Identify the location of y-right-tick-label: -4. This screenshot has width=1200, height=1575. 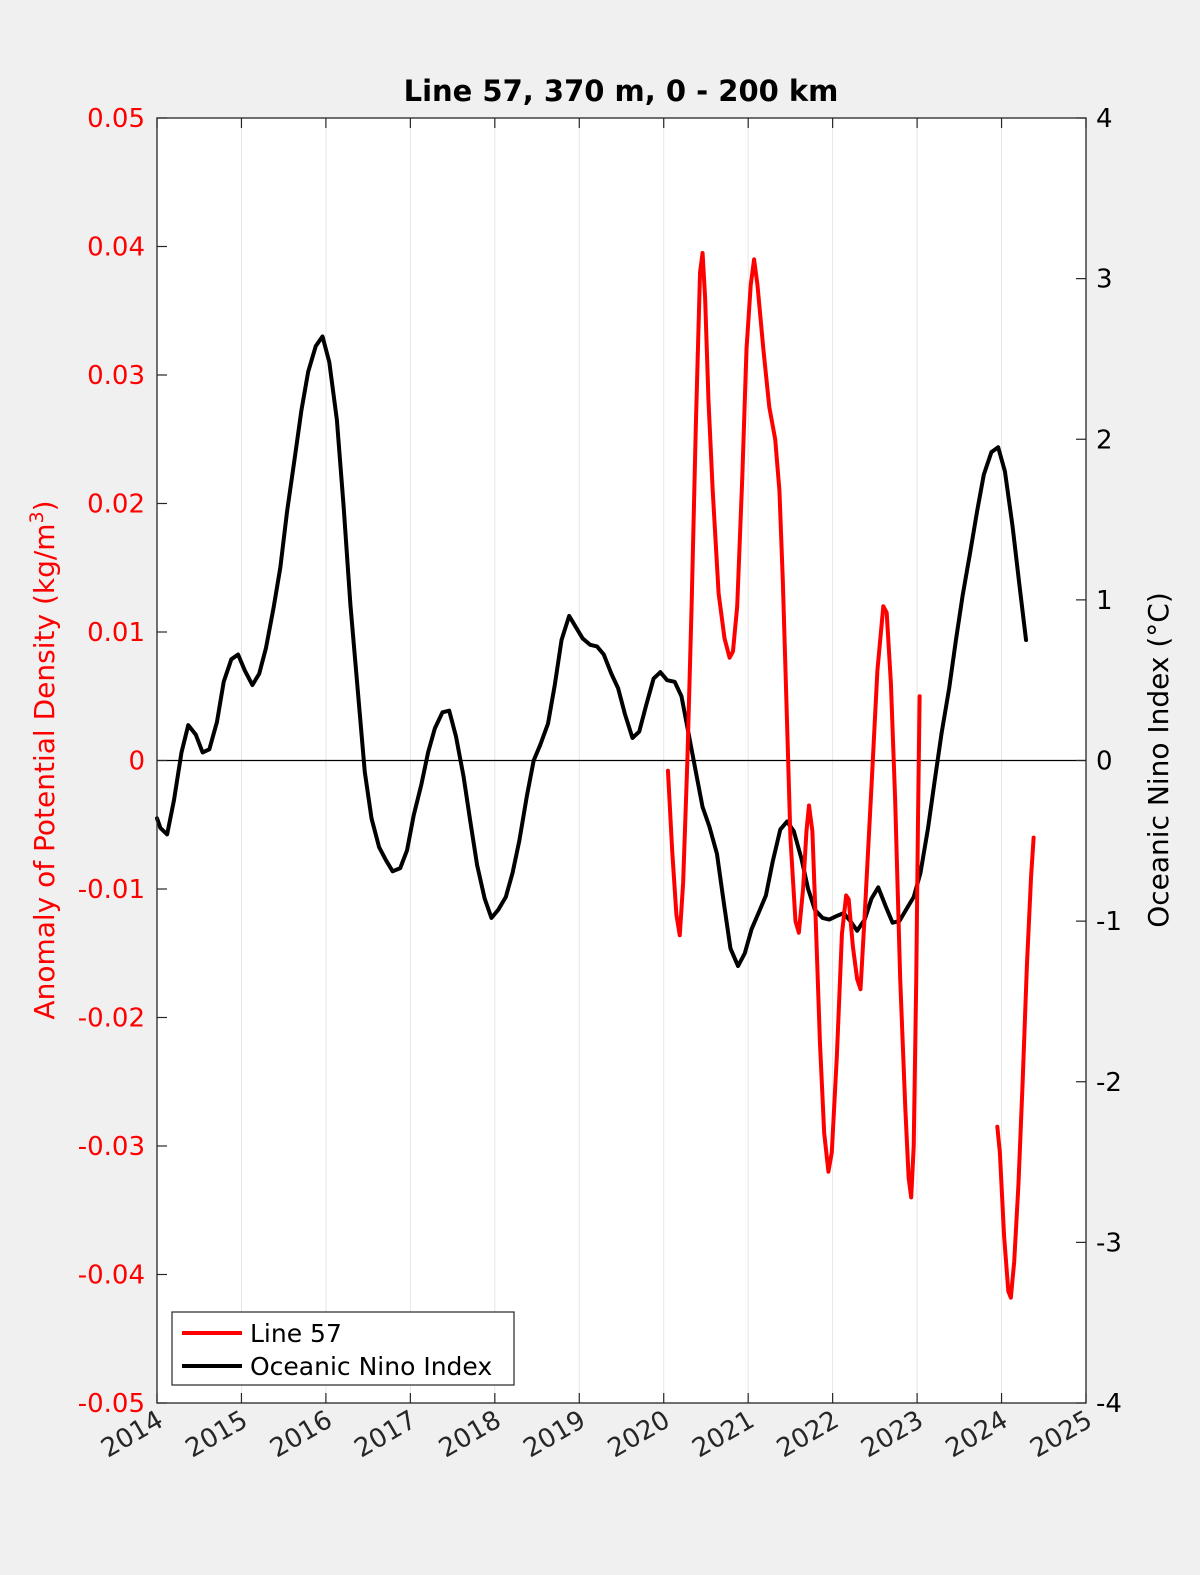
(1109, 1404).